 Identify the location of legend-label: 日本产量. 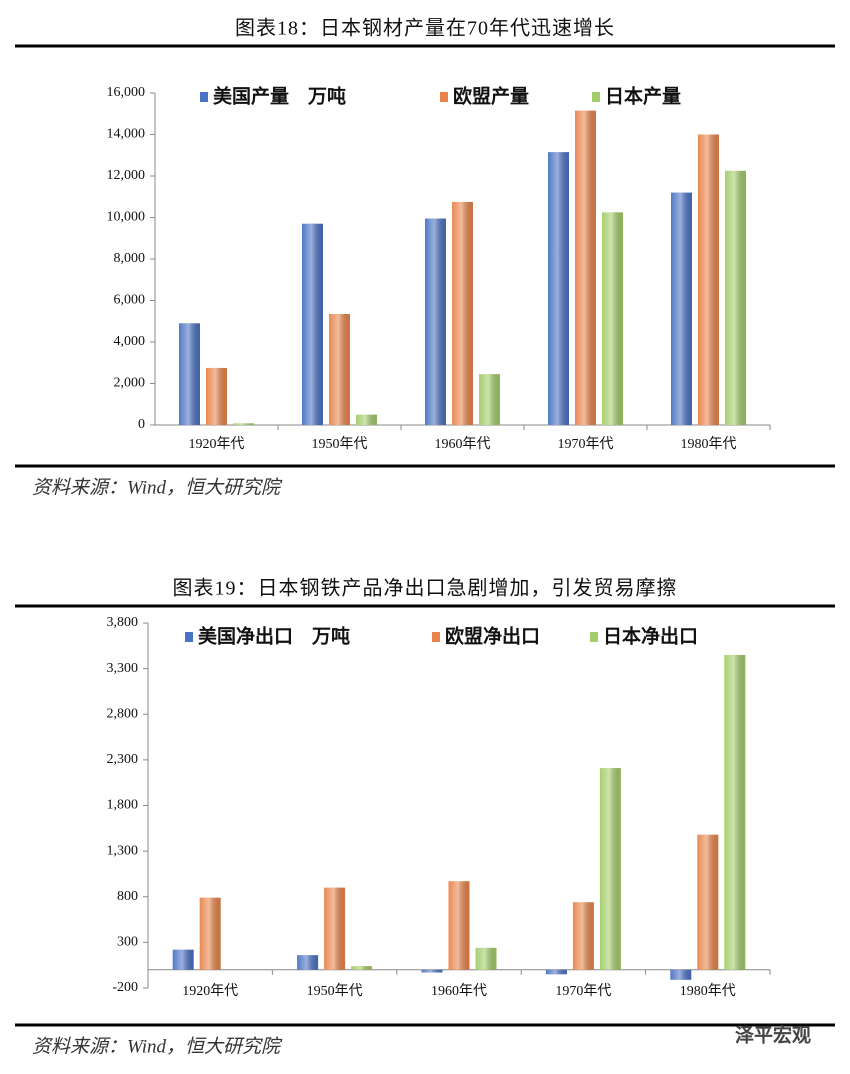
(643, 96).